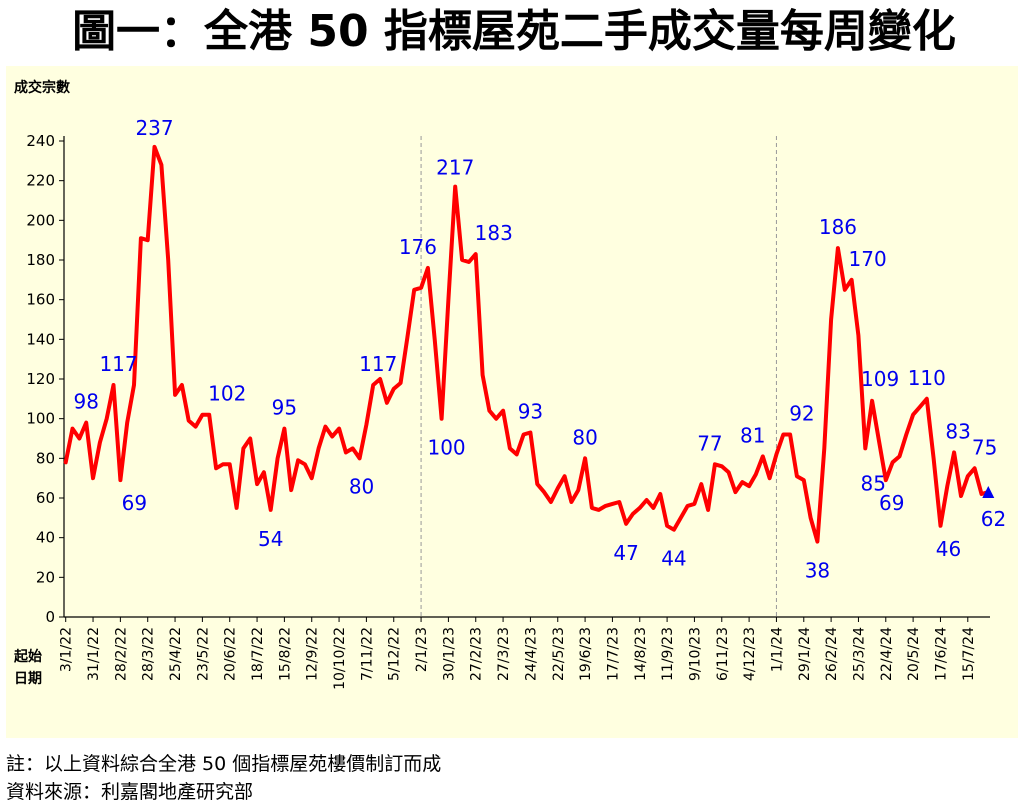 The image size is (1028, 809). What do you see at coordinates (984, 447) in the screenshot?
I see `data-label: 75` at bounding box center [984, 447].